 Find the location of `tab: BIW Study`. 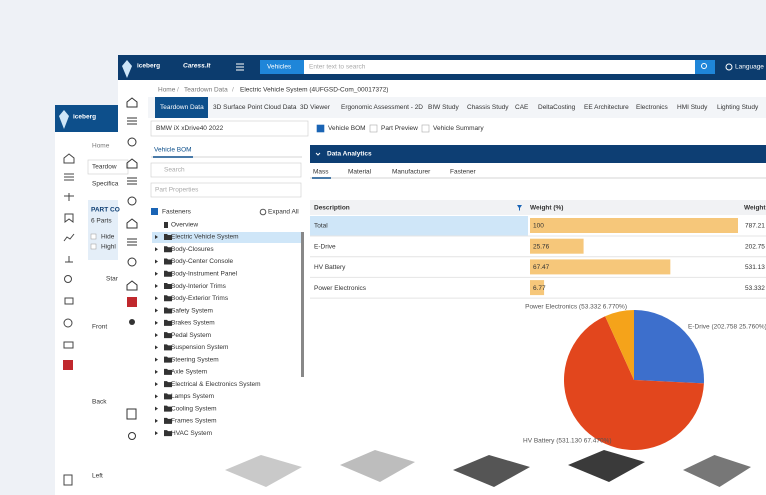

tab: BIW Study is located at coordinates (443, 107).